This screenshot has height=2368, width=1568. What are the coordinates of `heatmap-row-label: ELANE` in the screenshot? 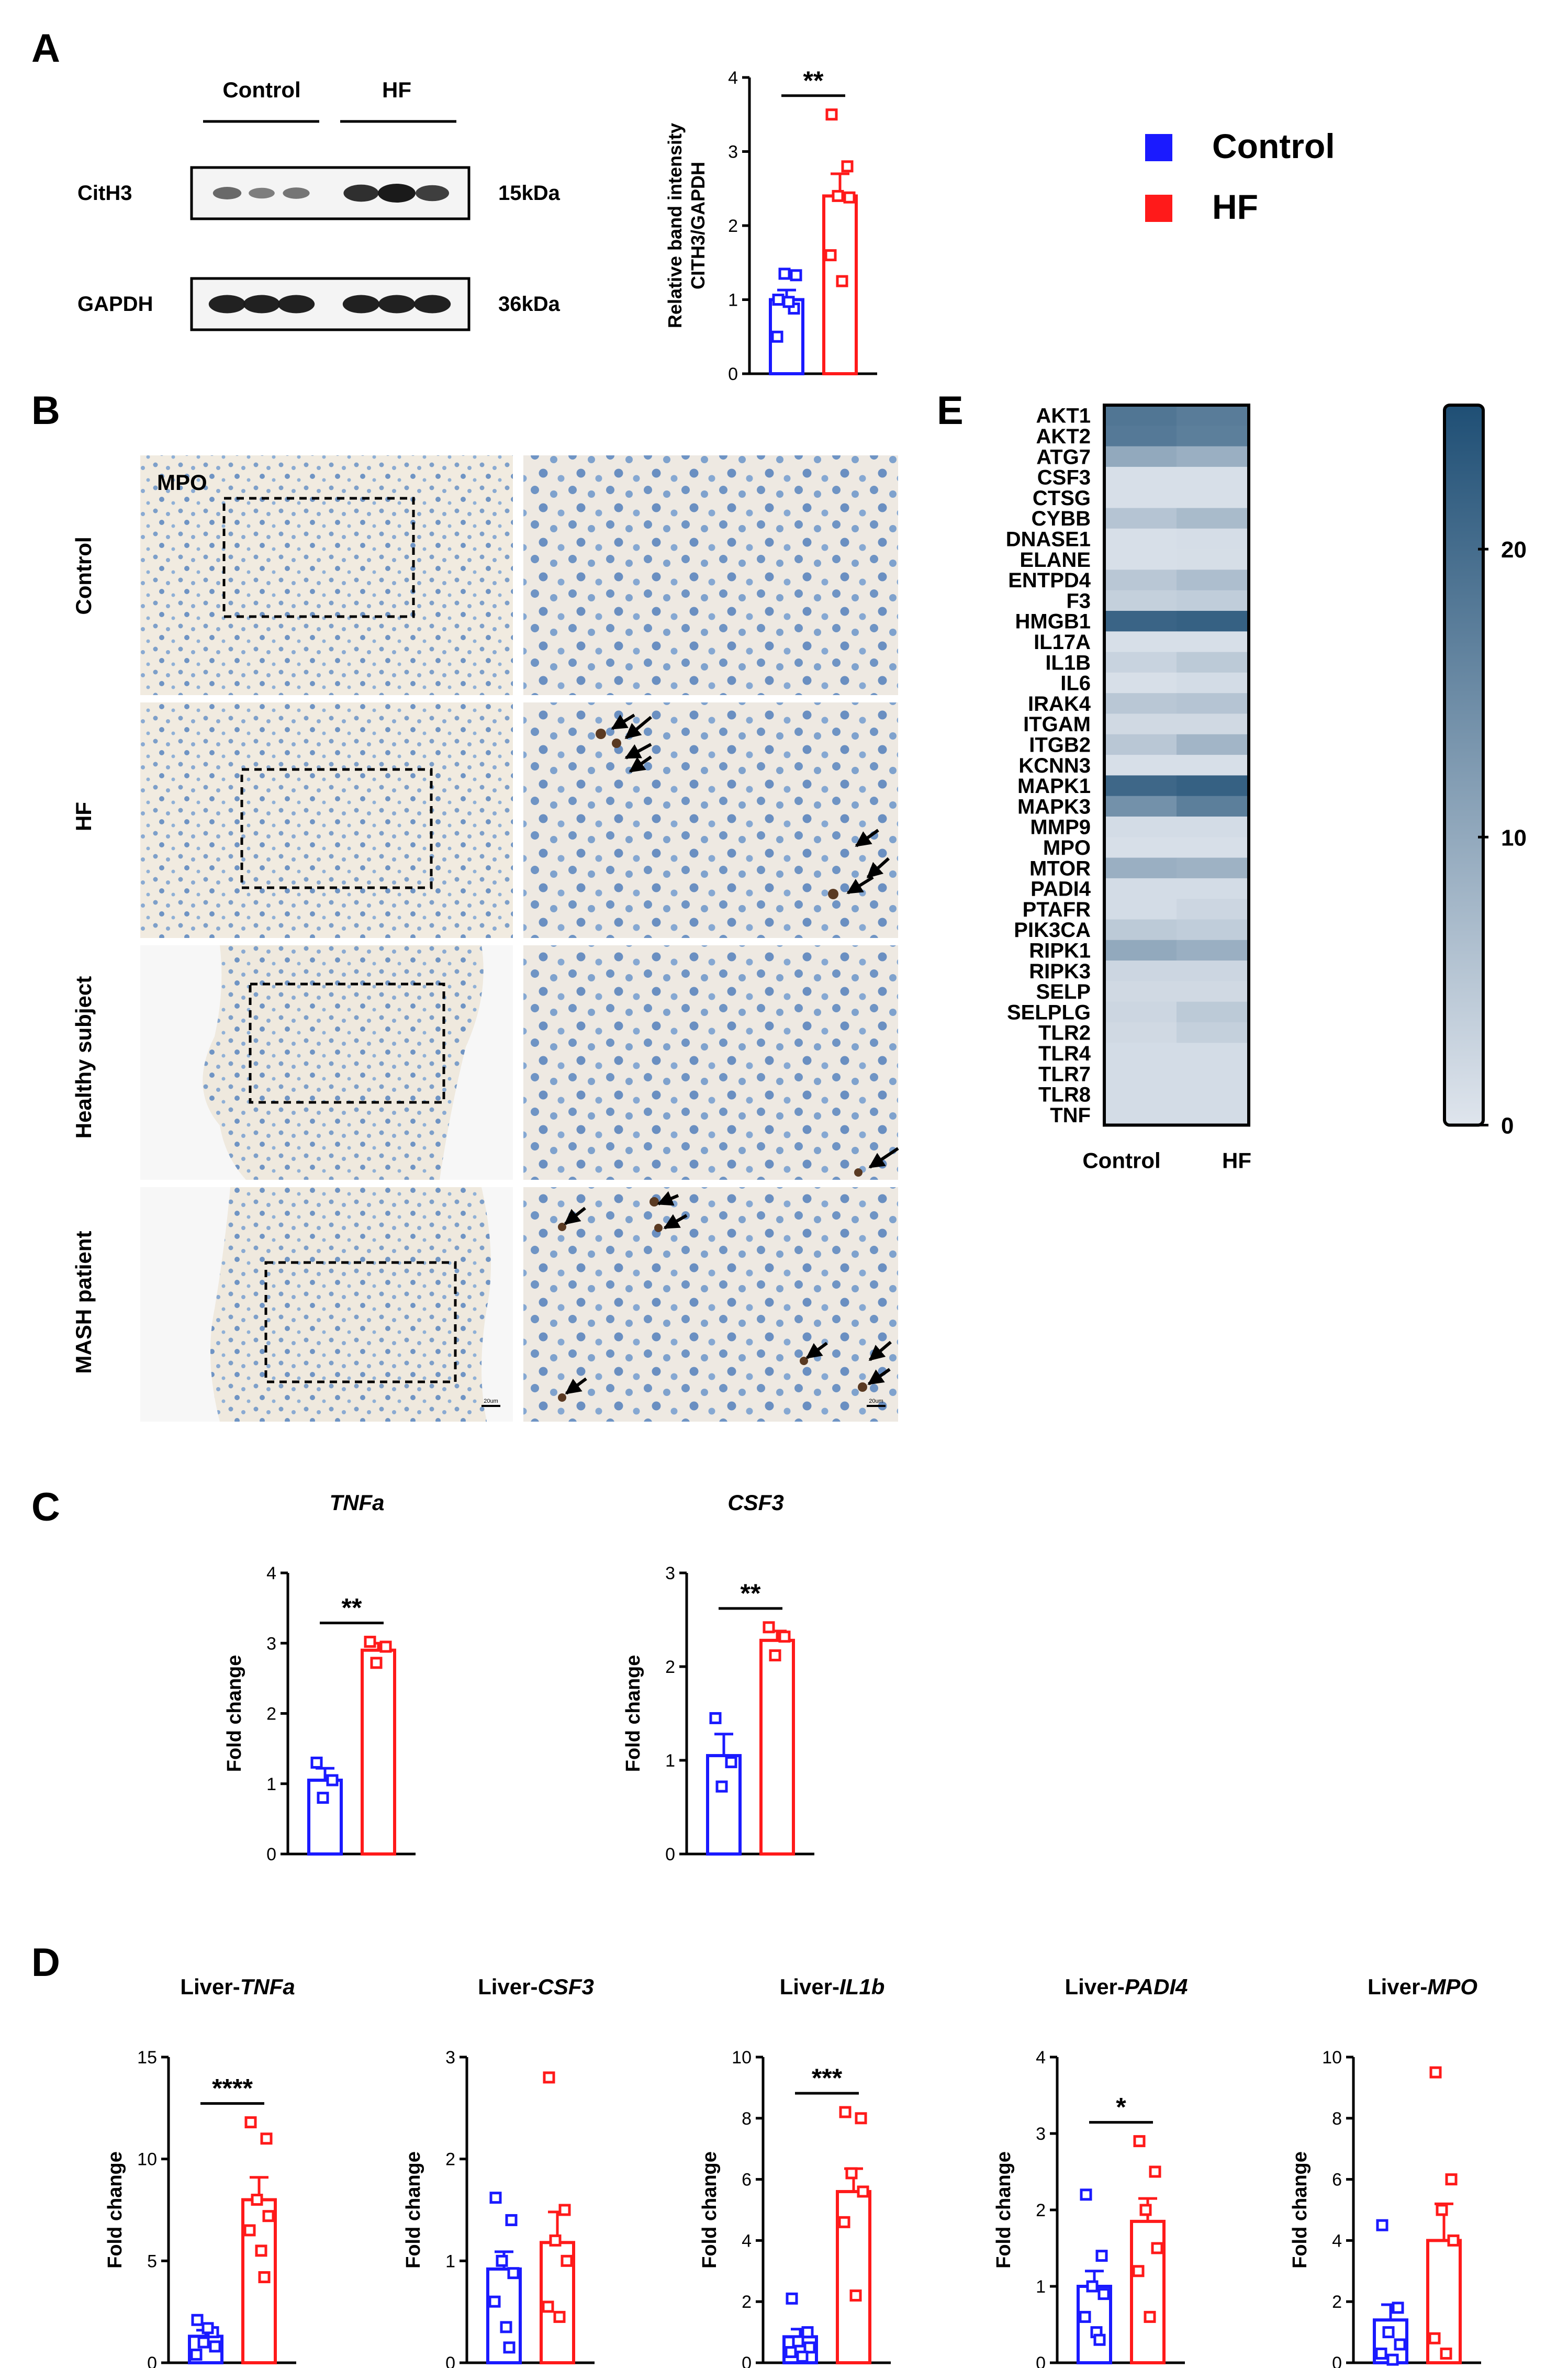 It's located at (1055, 561).